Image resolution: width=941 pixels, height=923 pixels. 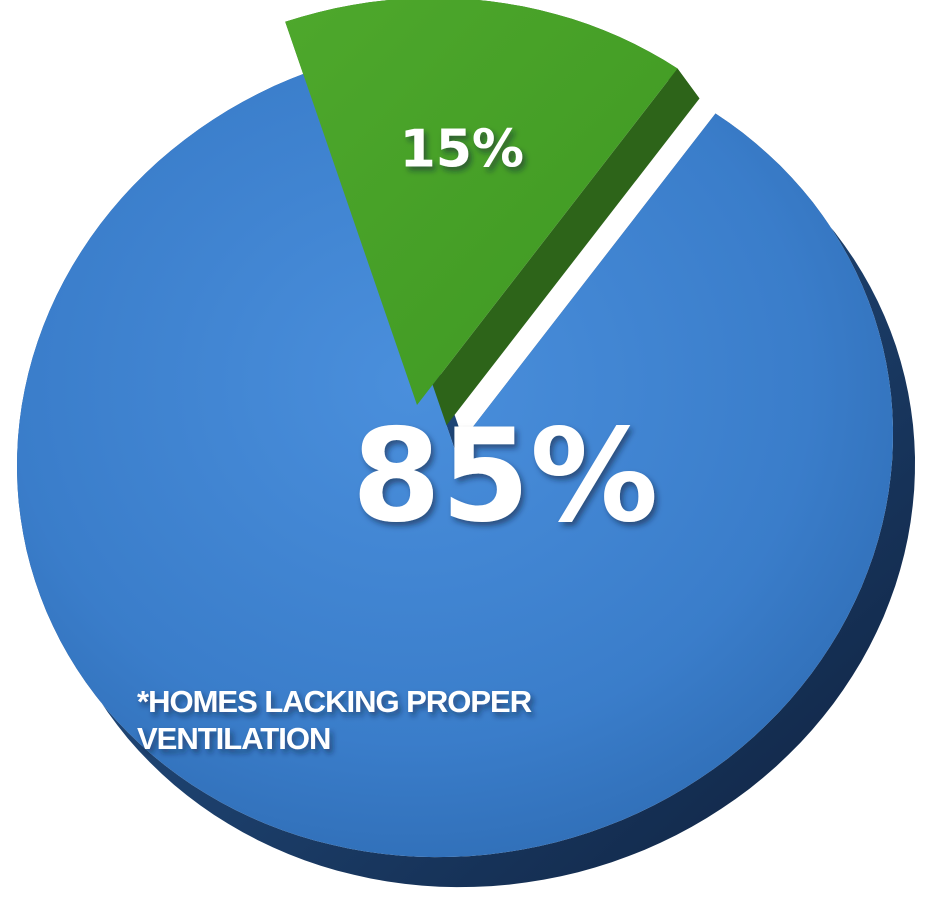 What do you see at coordinates (233, 738) in the screenshot?
I see `annotation-line-1: VENTILATION` at bounding box center [233, 738].